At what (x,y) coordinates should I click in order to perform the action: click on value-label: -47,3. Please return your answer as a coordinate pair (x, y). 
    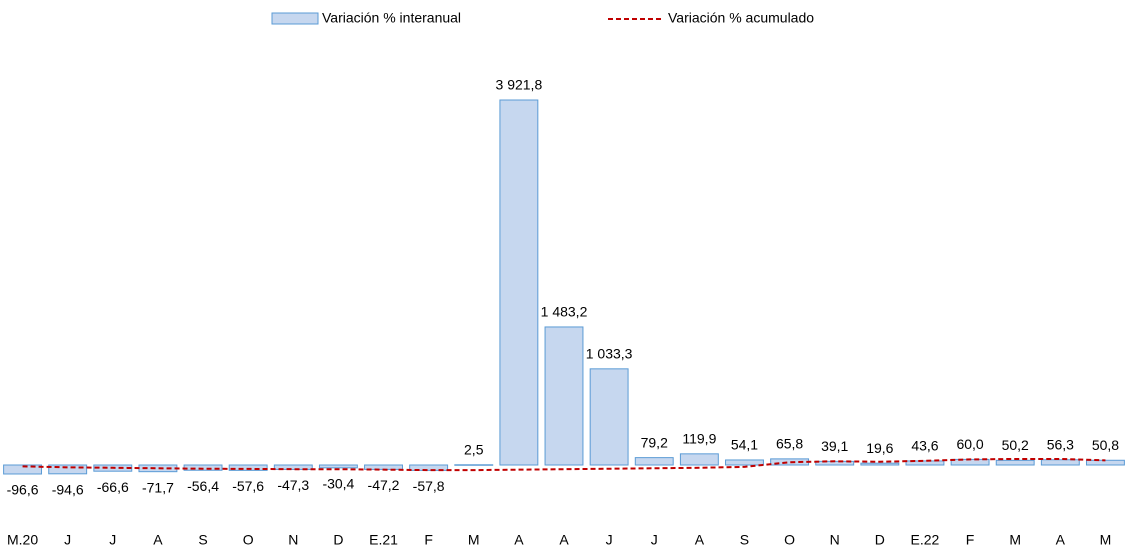
    Looking at the image, I should click on (293, 485).